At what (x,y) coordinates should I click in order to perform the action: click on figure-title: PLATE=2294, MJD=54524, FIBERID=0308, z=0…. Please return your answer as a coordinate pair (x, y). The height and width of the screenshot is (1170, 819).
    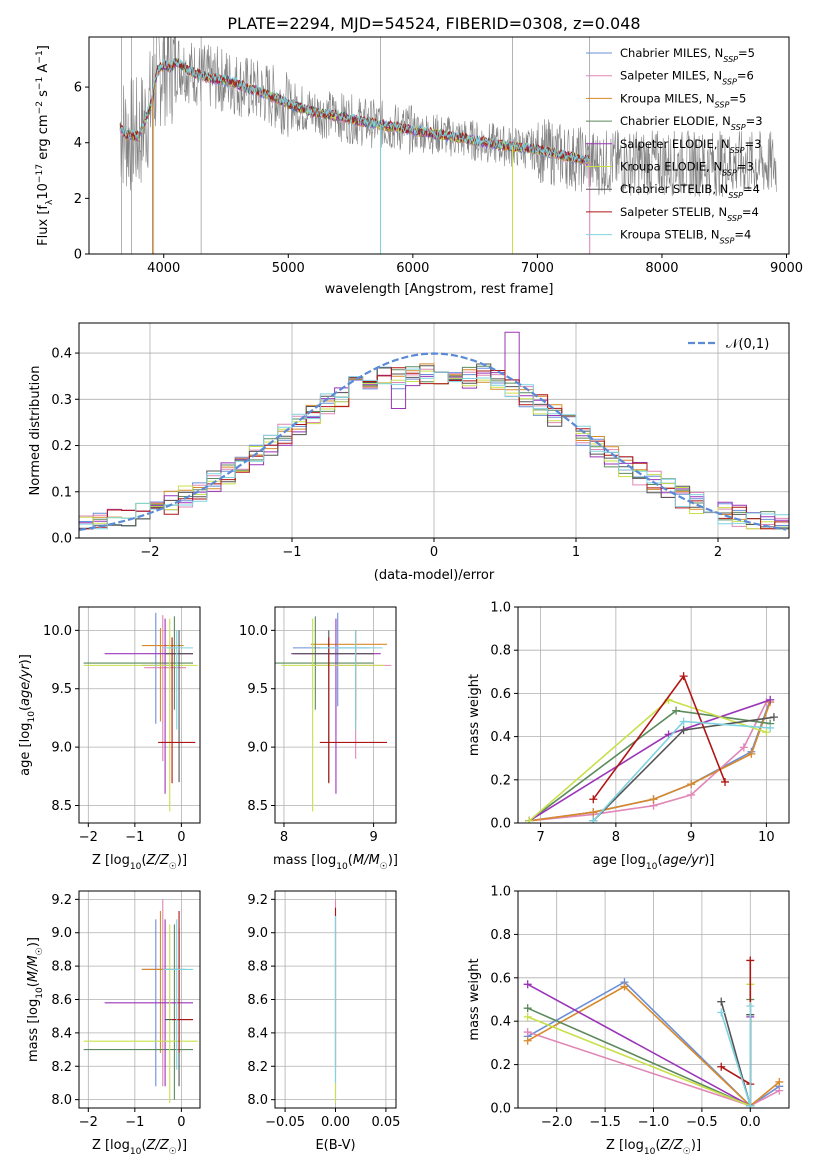
    Looking at the image, I should click on (433, 23).